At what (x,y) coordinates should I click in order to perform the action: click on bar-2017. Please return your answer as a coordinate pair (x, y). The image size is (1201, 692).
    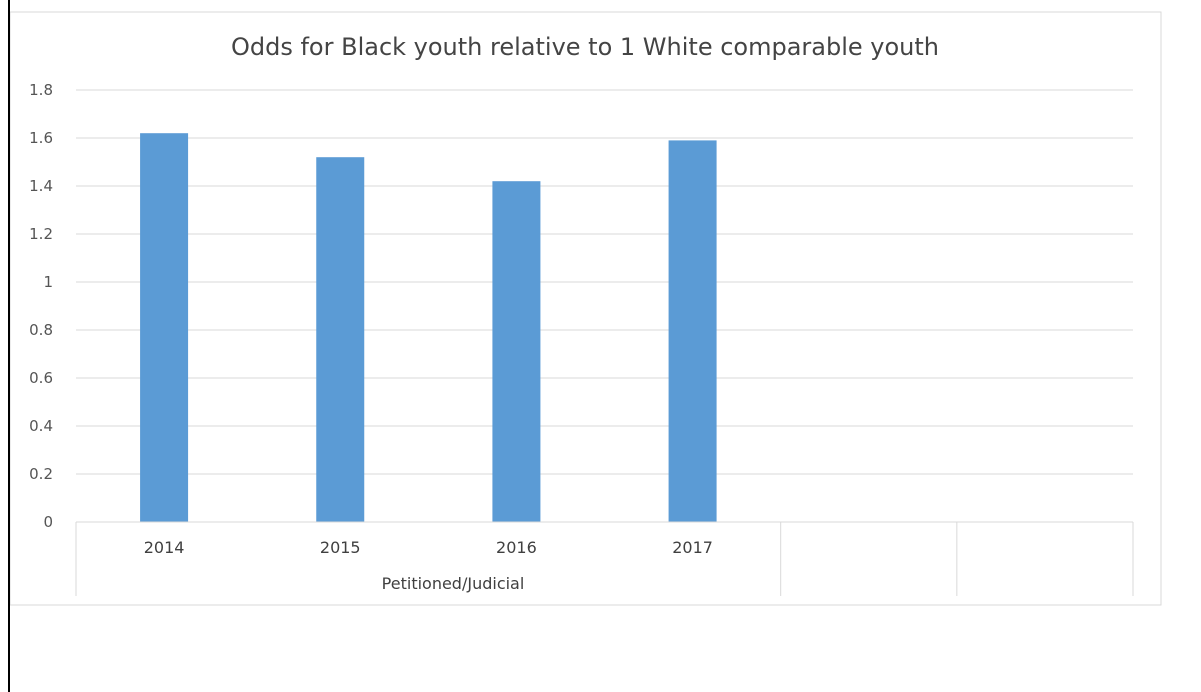
    Looking at the image, I should click on (692, 331).